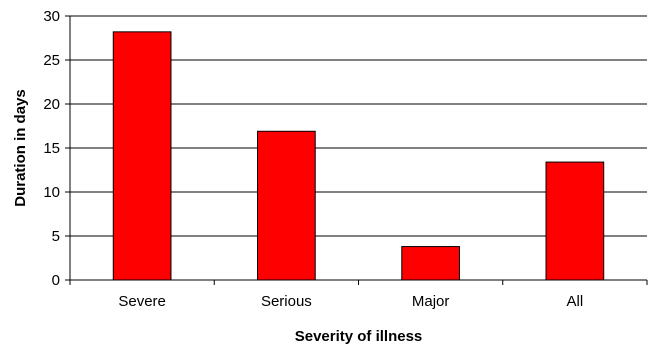  What do you see at coordinates (286, 205) in the screenshot?
I see `bar-serious` at bounding box center [286, 205].